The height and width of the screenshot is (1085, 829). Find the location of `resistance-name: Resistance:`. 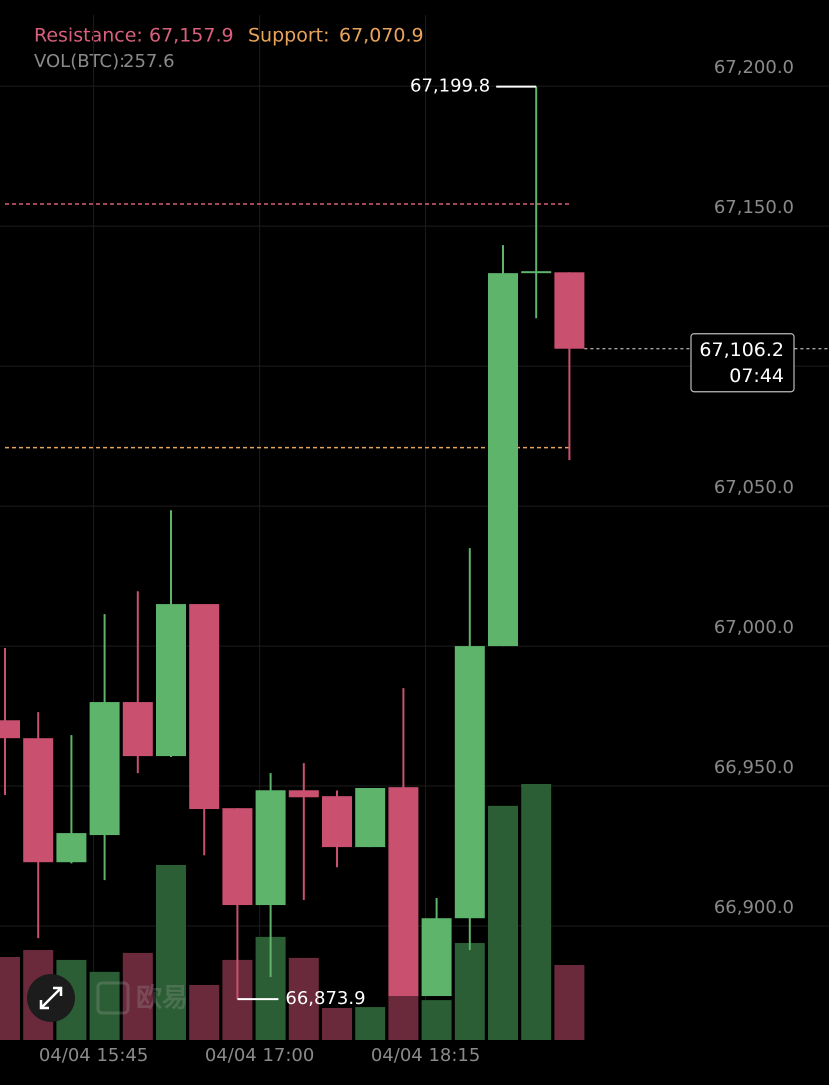

resistance-name: Resistance: is located at coordinates (88, 36).